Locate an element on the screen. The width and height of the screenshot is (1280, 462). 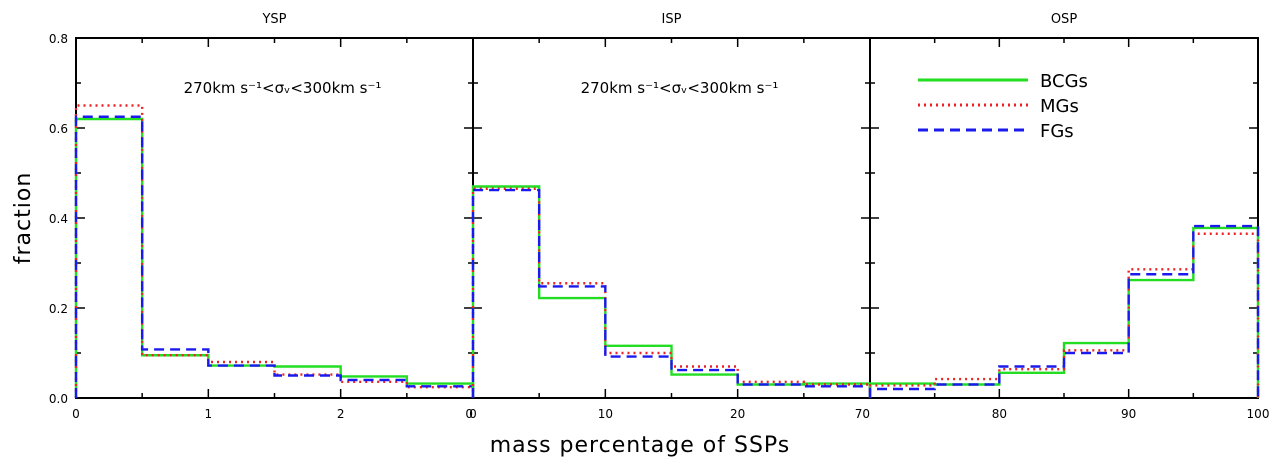
legend-label-mgs: MGs is located at coordinates (1059, 106).